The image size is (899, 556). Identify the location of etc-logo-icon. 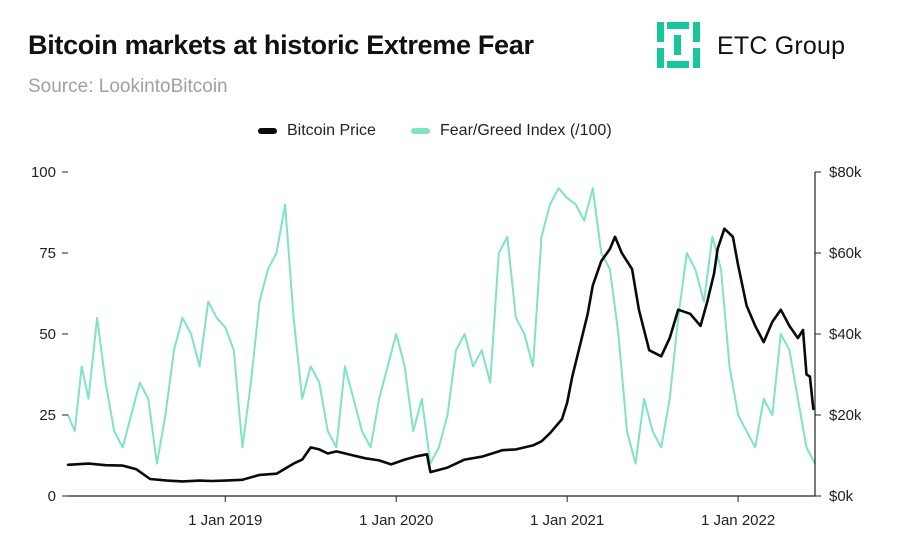
(678, 45).